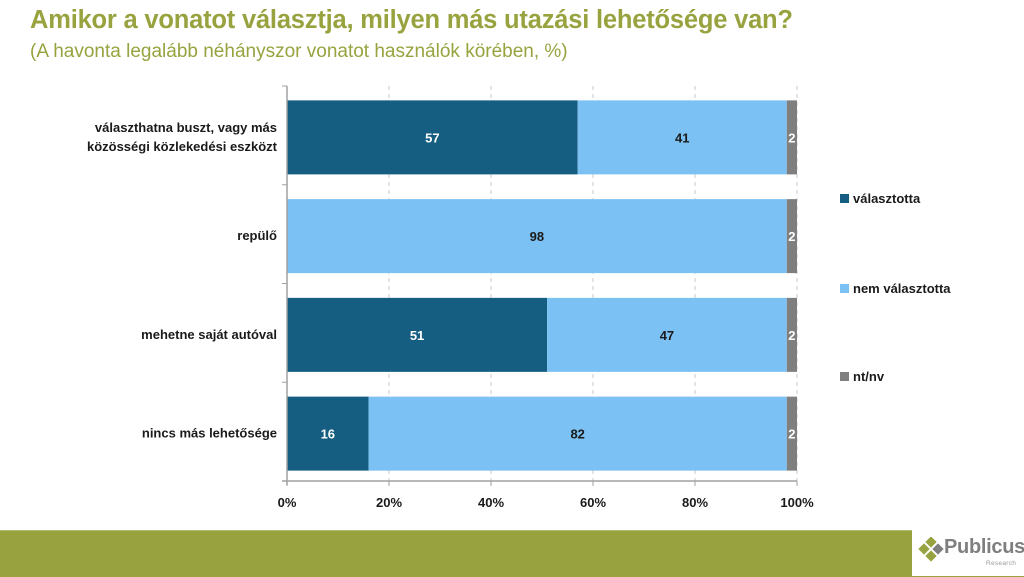 This screenshot has height=577, width=1024. I want to click on data-label: 82, so click(577, 434).